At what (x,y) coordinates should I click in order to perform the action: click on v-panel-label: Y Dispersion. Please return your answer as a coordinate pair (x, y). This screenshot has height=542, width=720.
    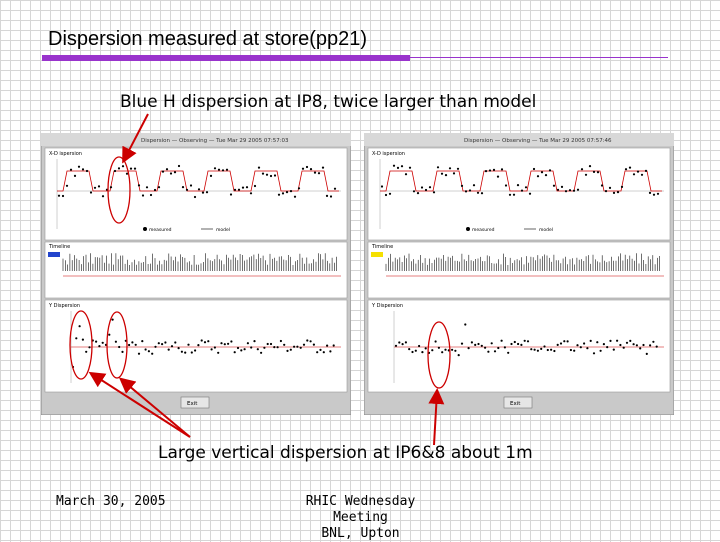
    Looking at the image, I should click on (64, 306).